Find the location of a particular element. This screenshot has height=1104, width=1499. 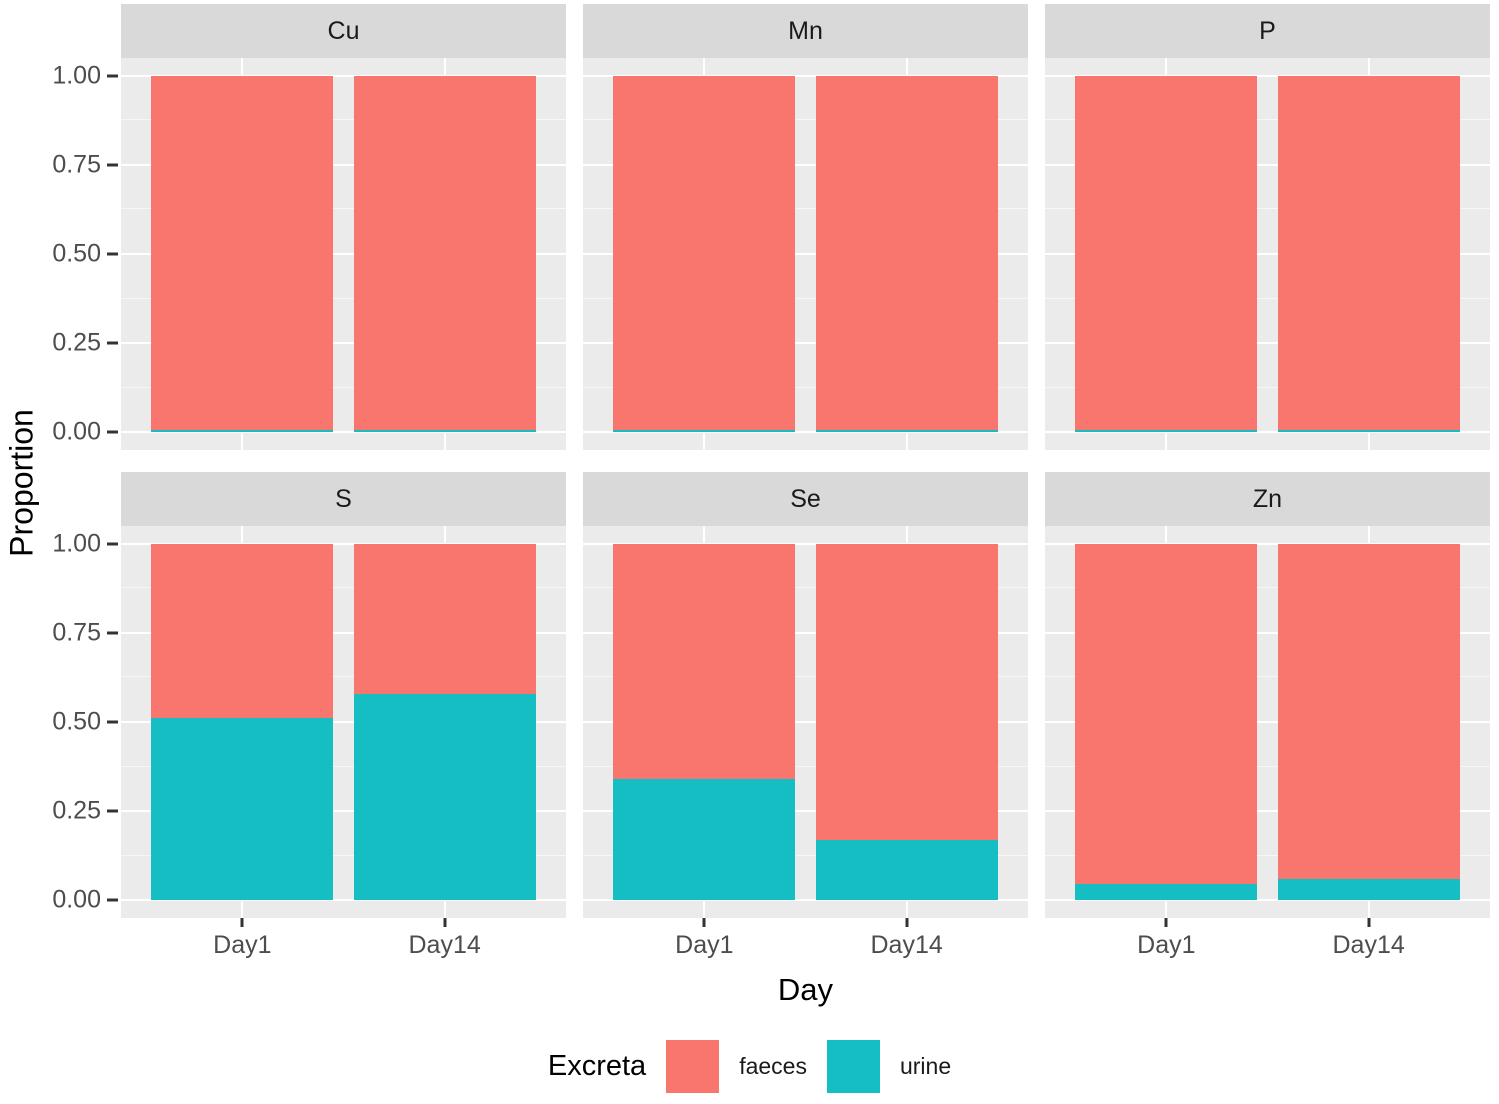

legend-swatch-urine is located at coordinates (853, 1066).